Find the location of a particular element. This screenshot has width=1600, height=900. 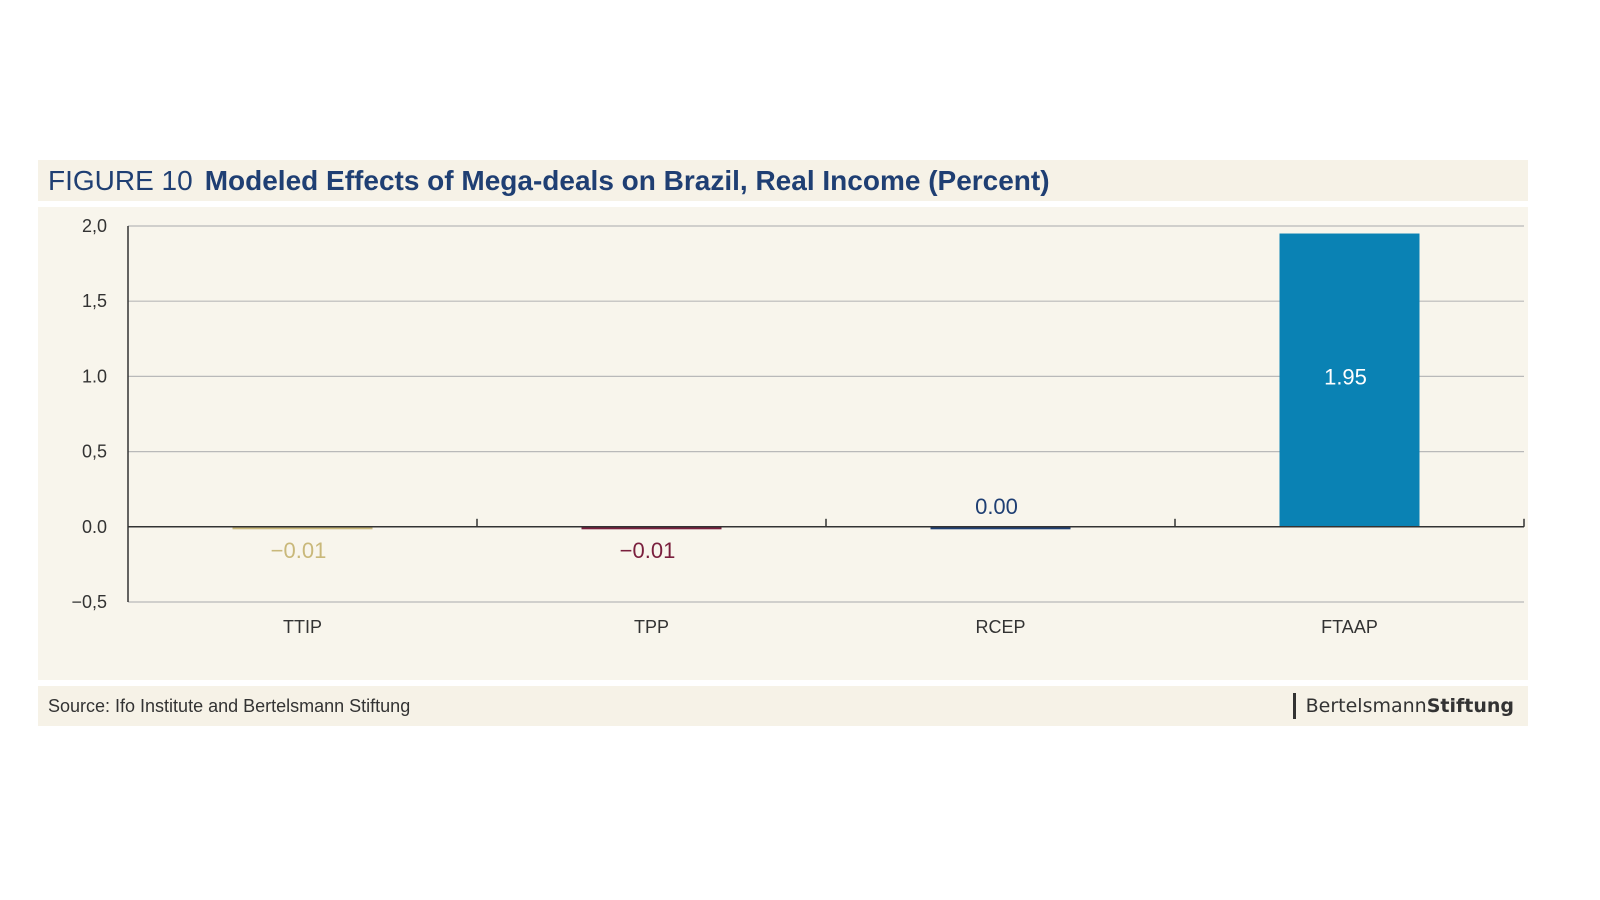

y-tick-label: 0.0 is located at coordinates (94, 527).